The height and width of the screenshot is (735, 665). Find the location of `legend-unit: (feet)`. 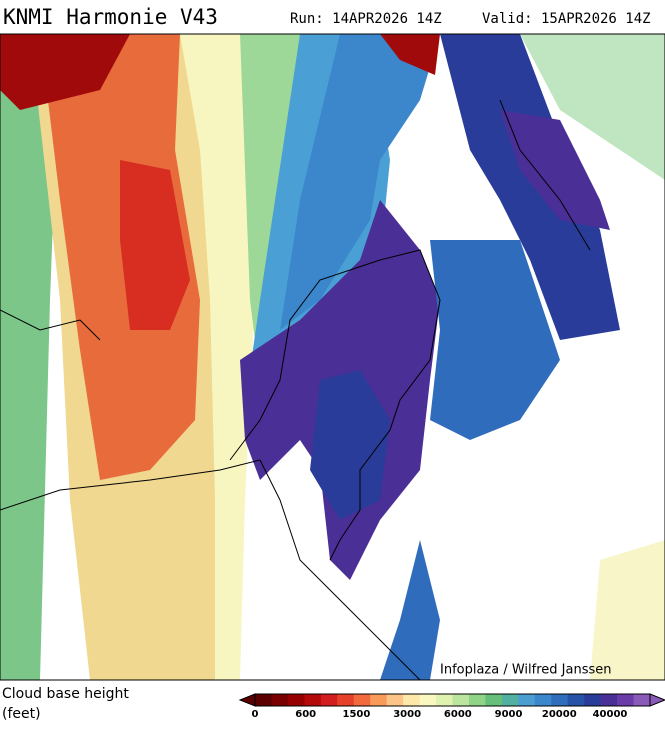

legend-unit: (feet) is located at coordinates (21, 714).